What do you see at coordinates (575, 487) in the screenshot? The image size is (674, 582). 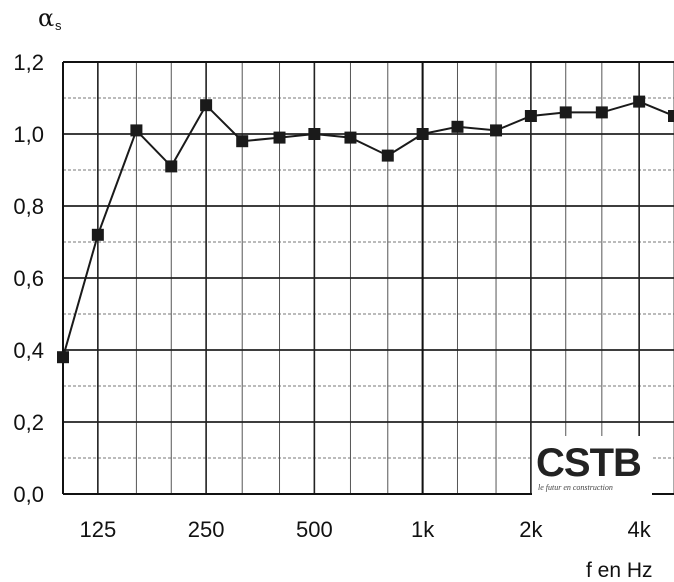 I see `logo-tagline: le futur en construction` at bounding box center [575, 487].